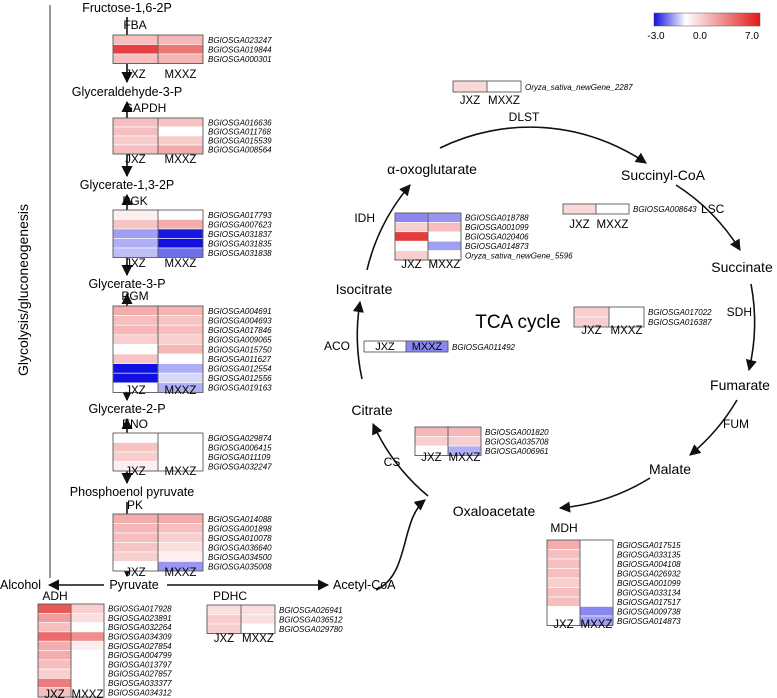  Describe the element at coordinates (240, 528) in the screenshot. I see `gene-label: BGIOSGA001898` at that location.